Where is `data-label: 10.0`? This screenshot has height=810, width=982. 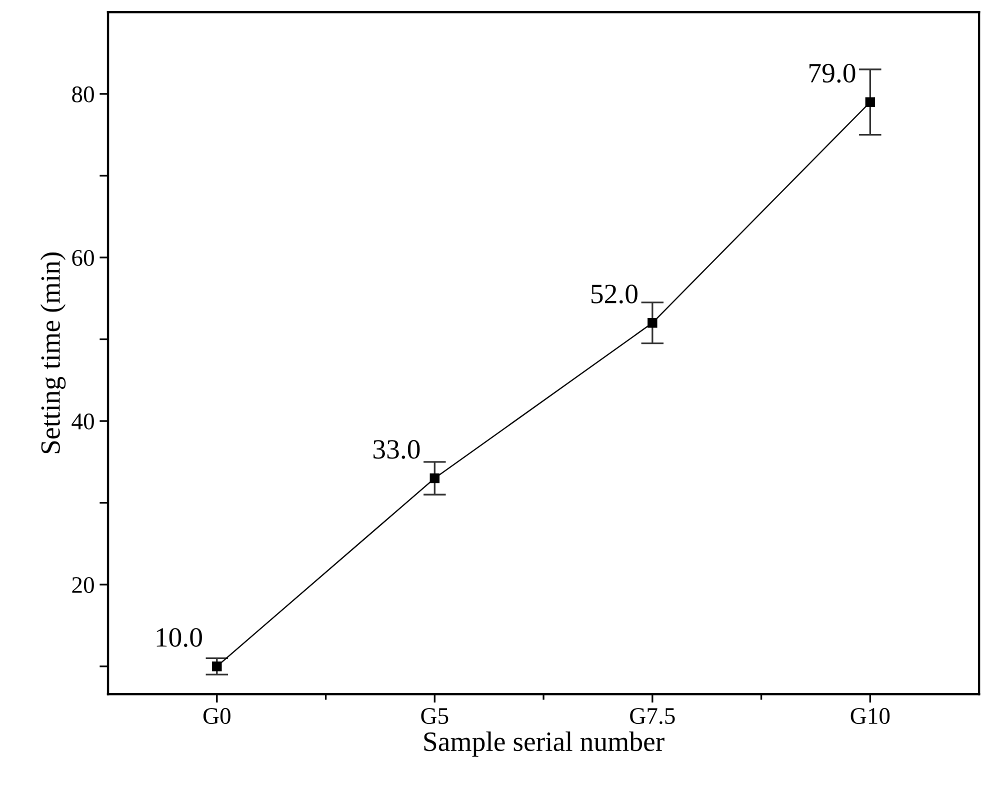
data-label: 10.0 is located at coordinates (179, 637).